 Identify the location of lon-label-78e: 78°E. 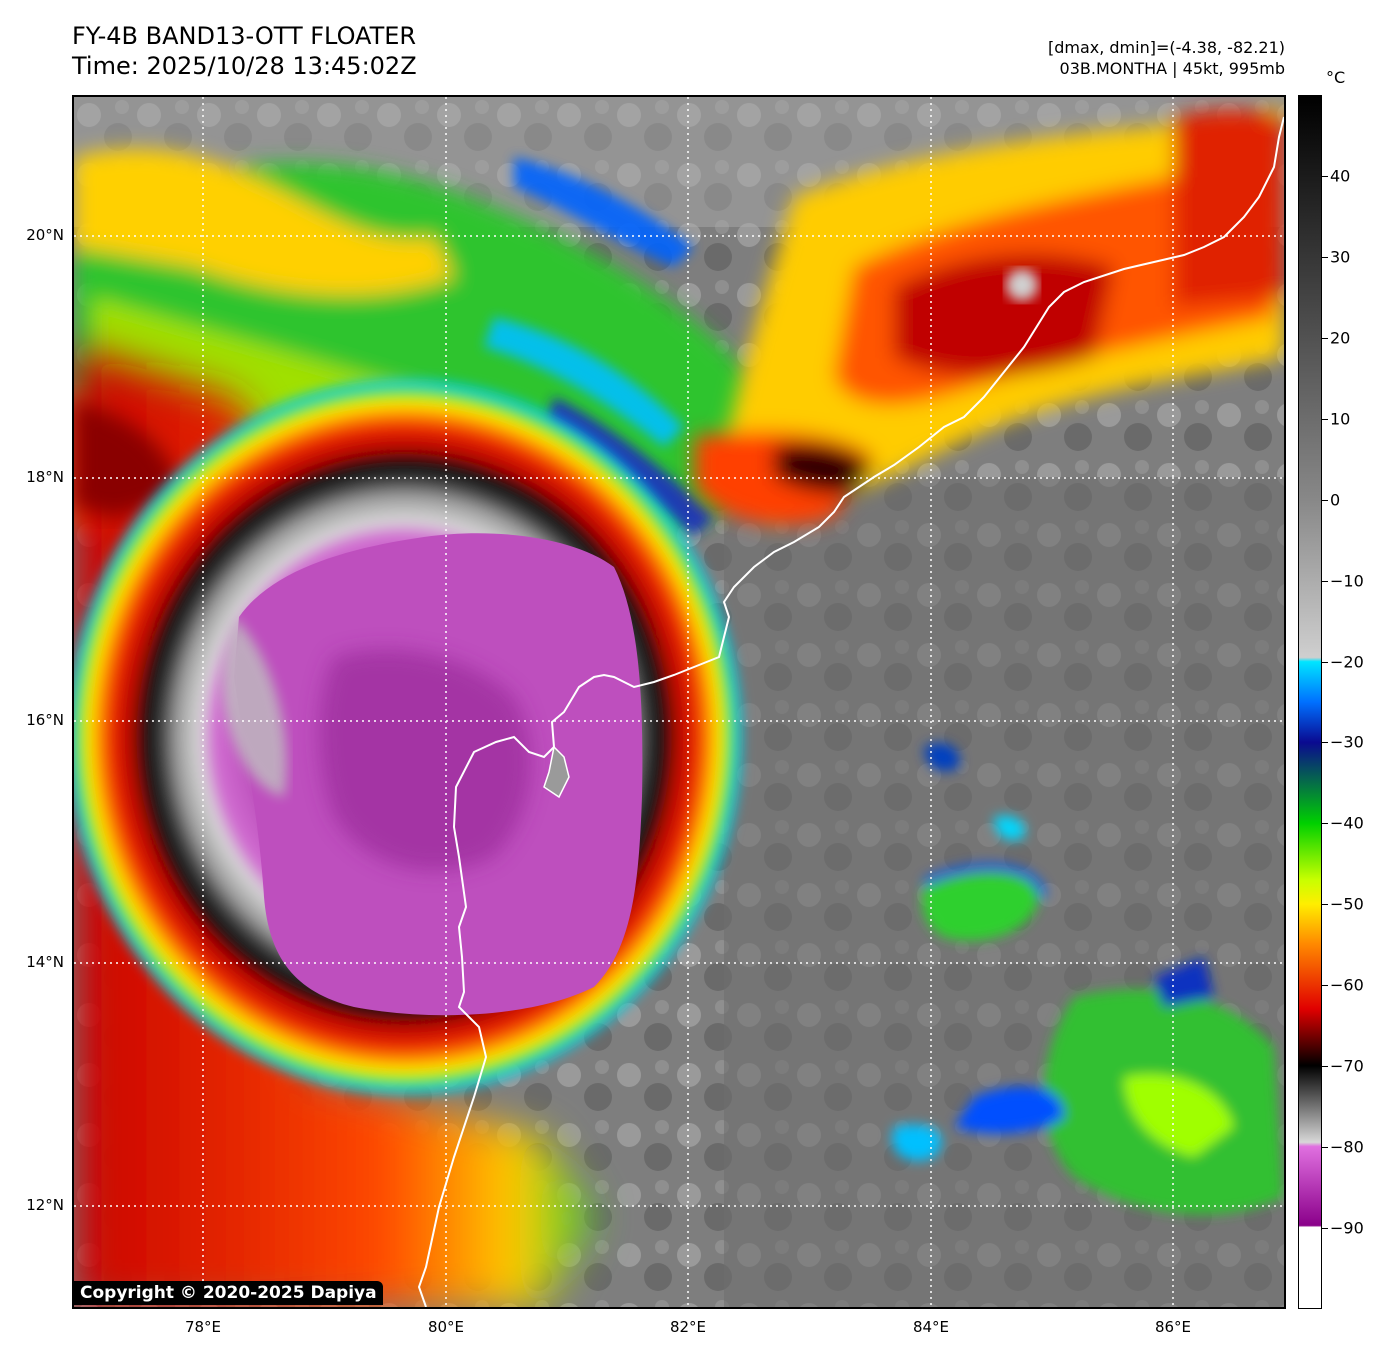
(203, 1327).